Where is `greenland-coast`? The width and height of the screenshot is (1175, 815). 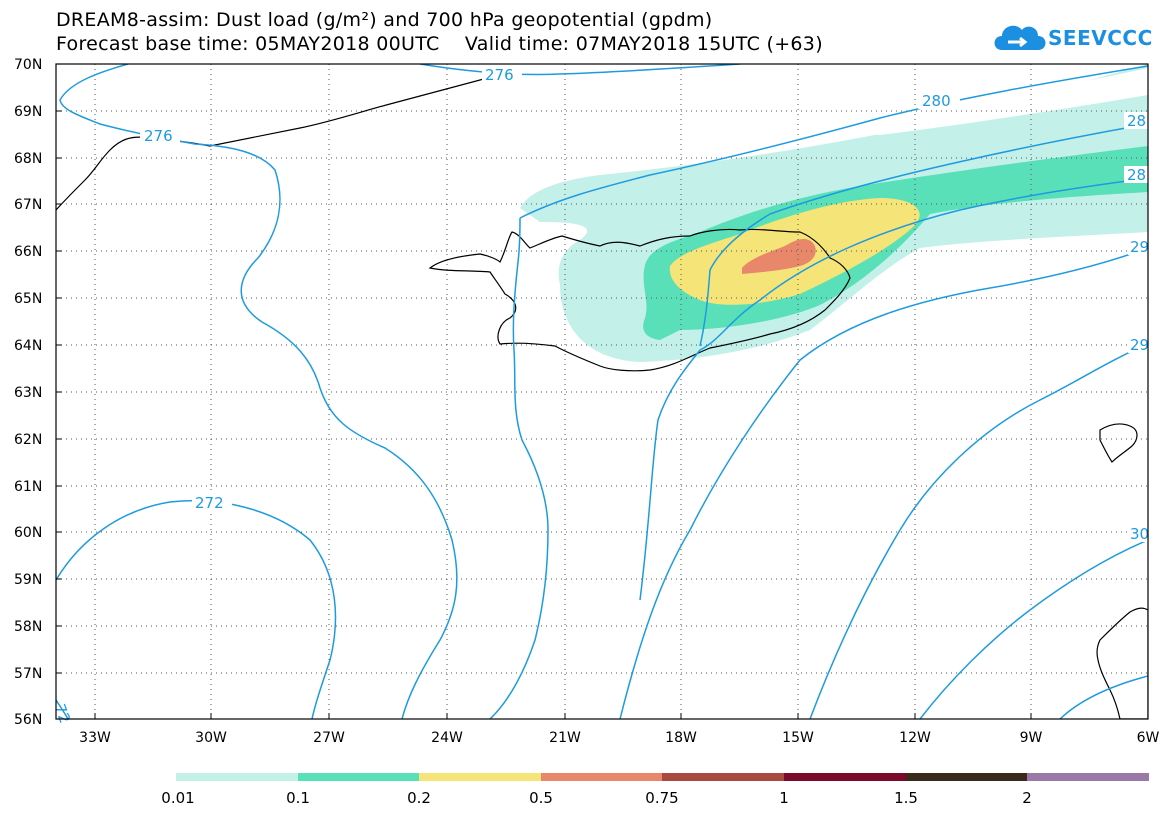
greenland-coast is located at coordinates (288, 139).